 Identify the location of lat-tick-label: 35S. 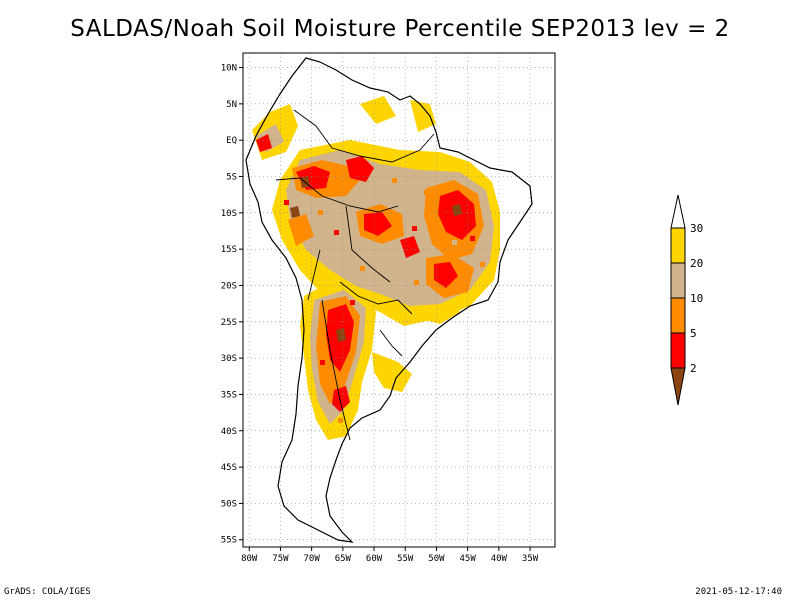
(229, 395).